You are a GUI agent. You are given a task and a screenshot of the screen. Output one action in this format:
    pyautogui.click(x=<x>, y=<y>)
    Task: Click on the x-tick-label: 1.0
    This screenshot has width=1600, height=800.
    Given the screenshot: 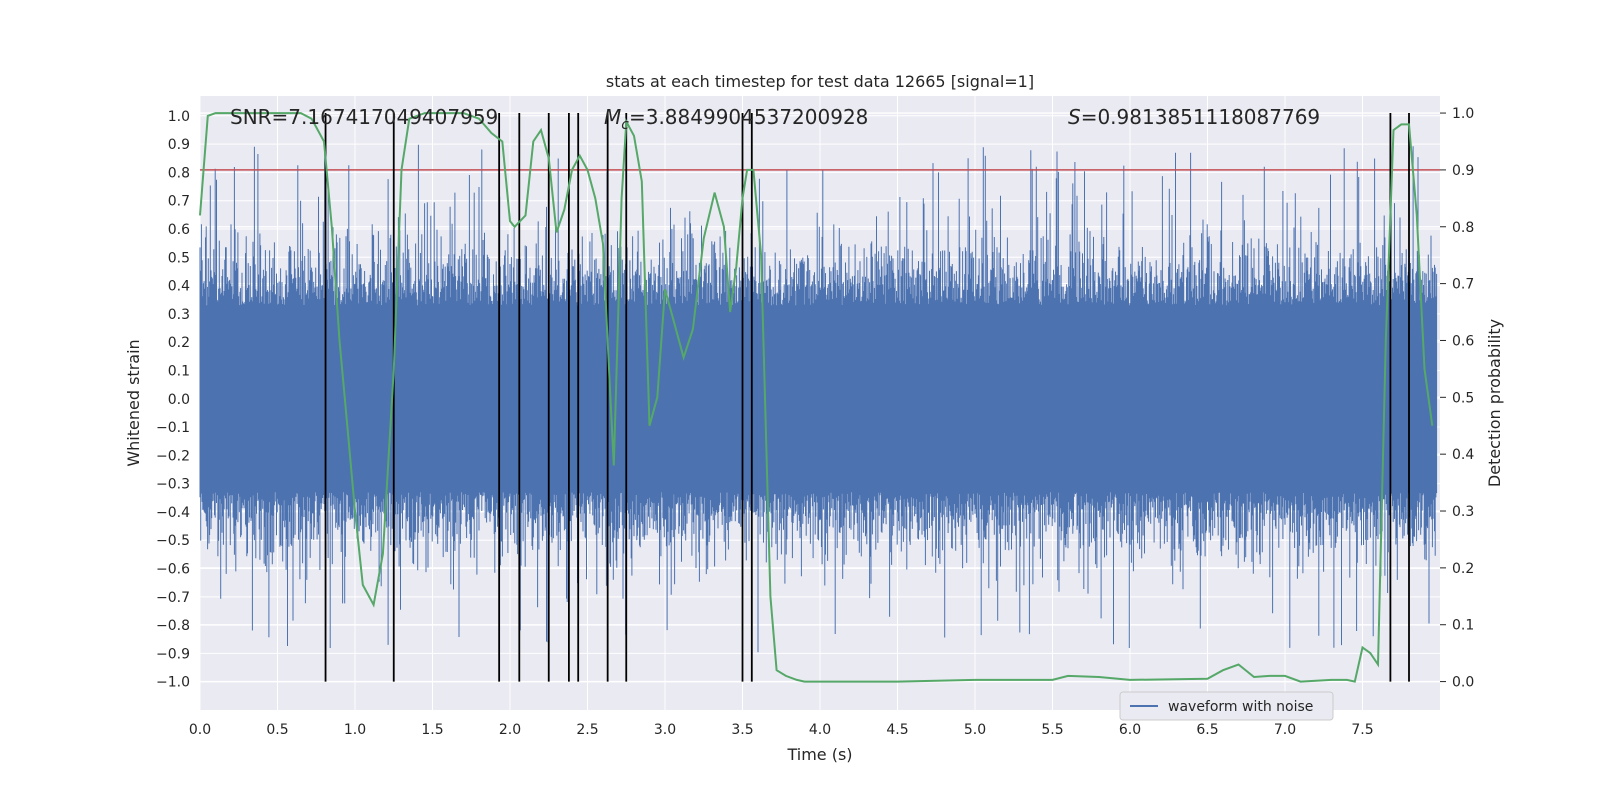 What is the action you would take?
    pyautogui.click(x=355, y=730)
    